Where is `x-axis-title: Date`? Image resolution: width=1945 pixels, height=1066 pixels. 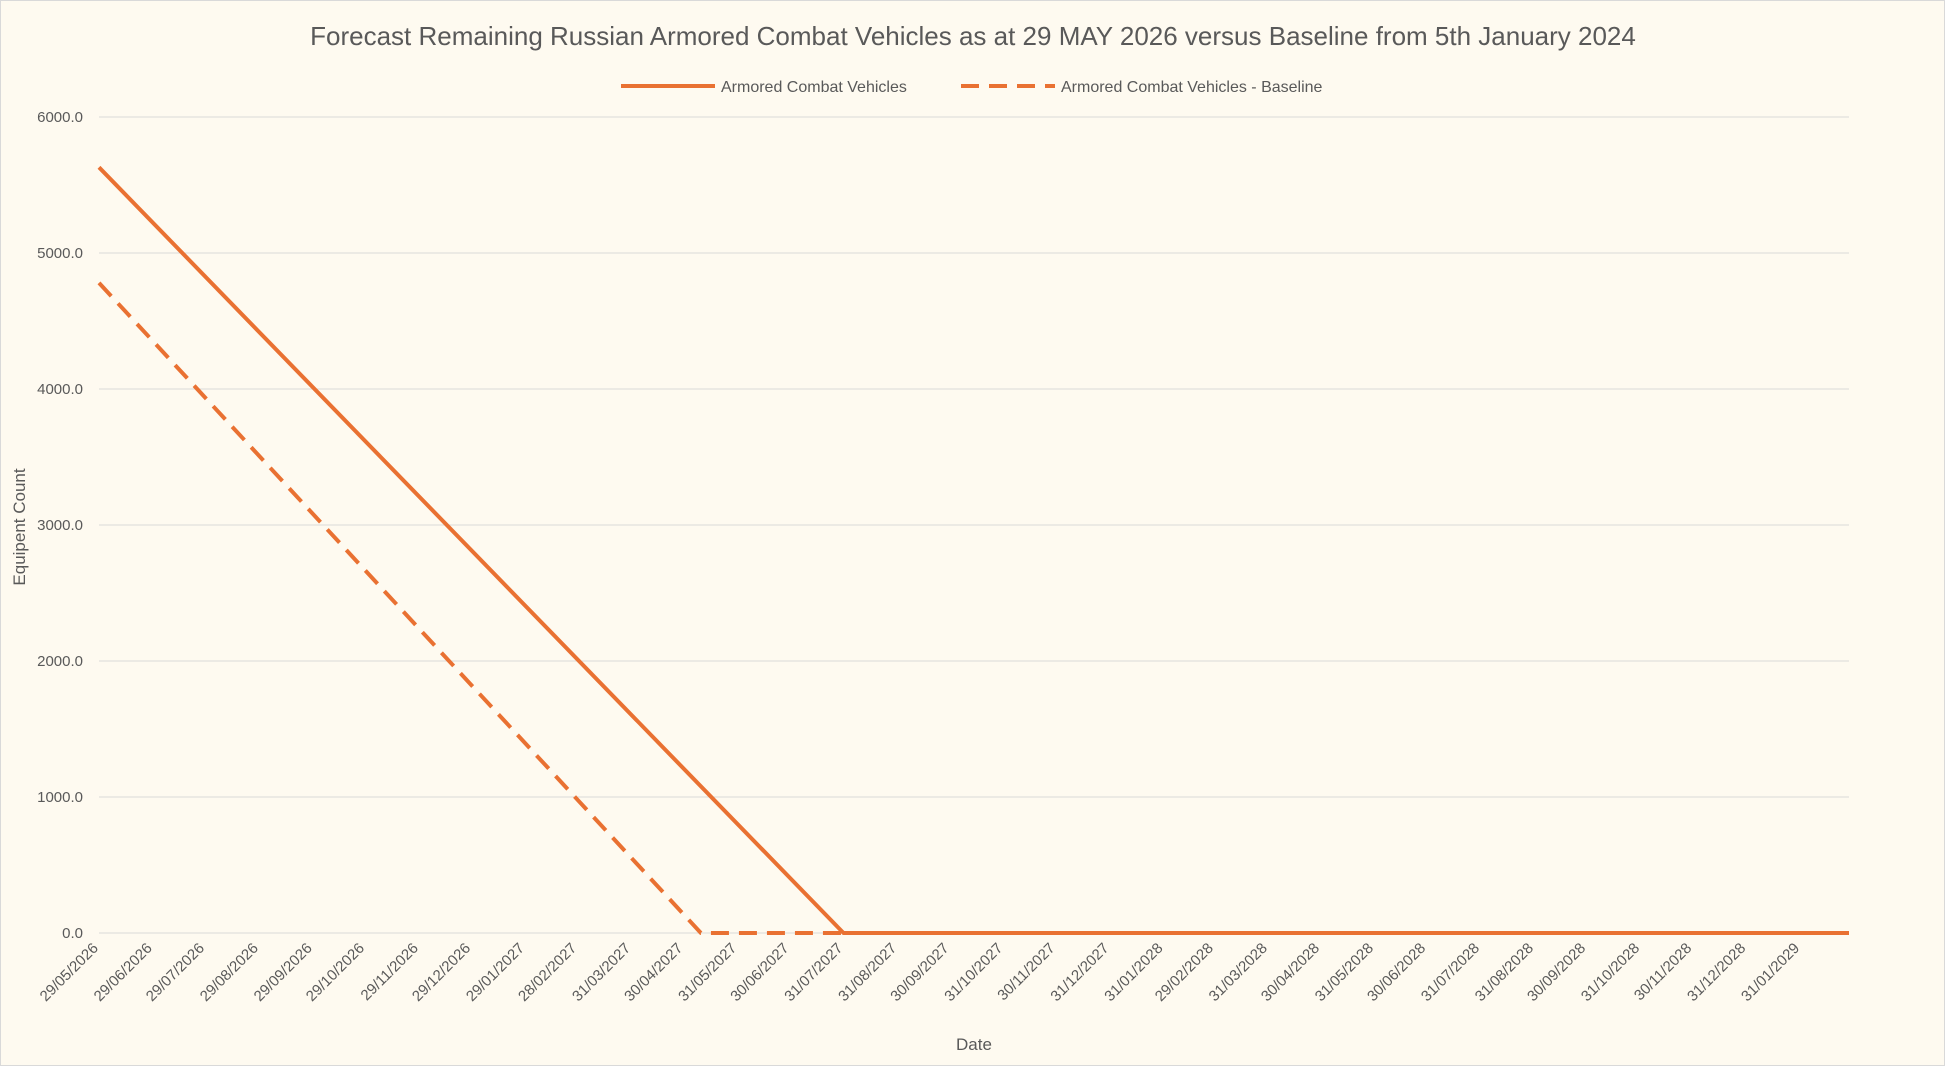 x-axis-title: Date is located at coordinates (974, 1044).